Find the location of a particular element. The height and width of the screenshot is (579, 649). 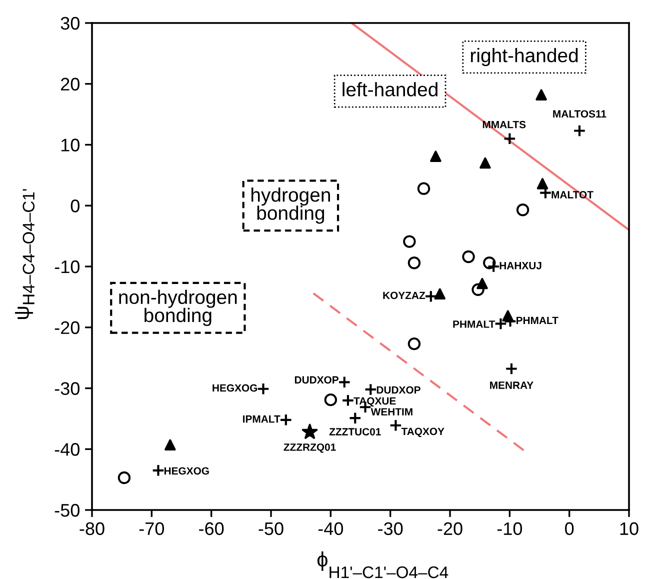

annotation: TAQXUE is located at coordinates (375, 402).